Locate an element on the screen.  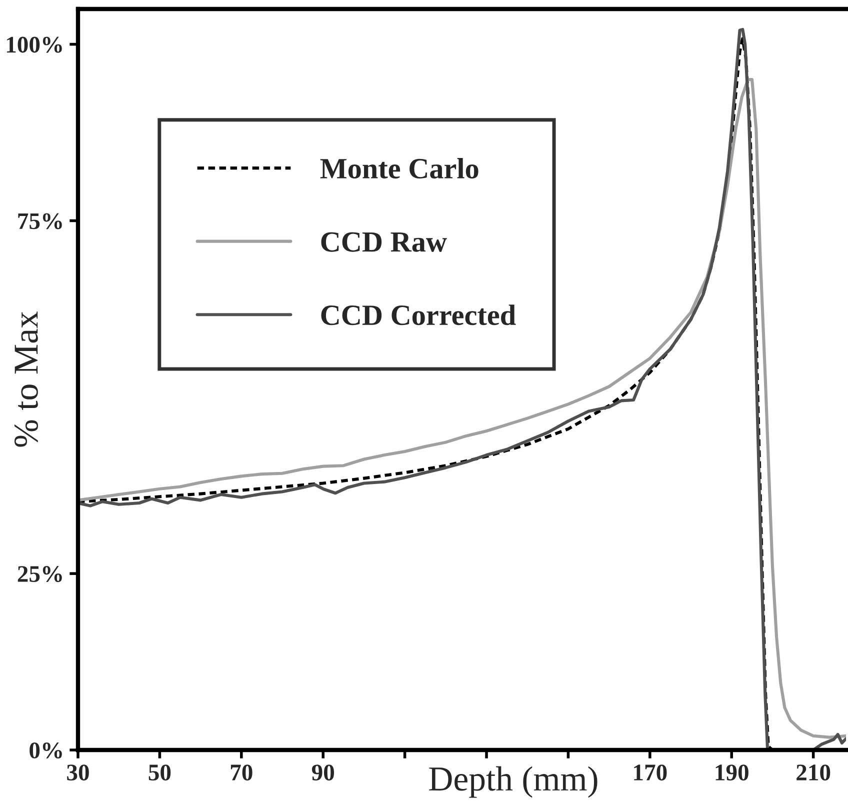
x-tick-label: 210 is located at coordinates (813, 772).